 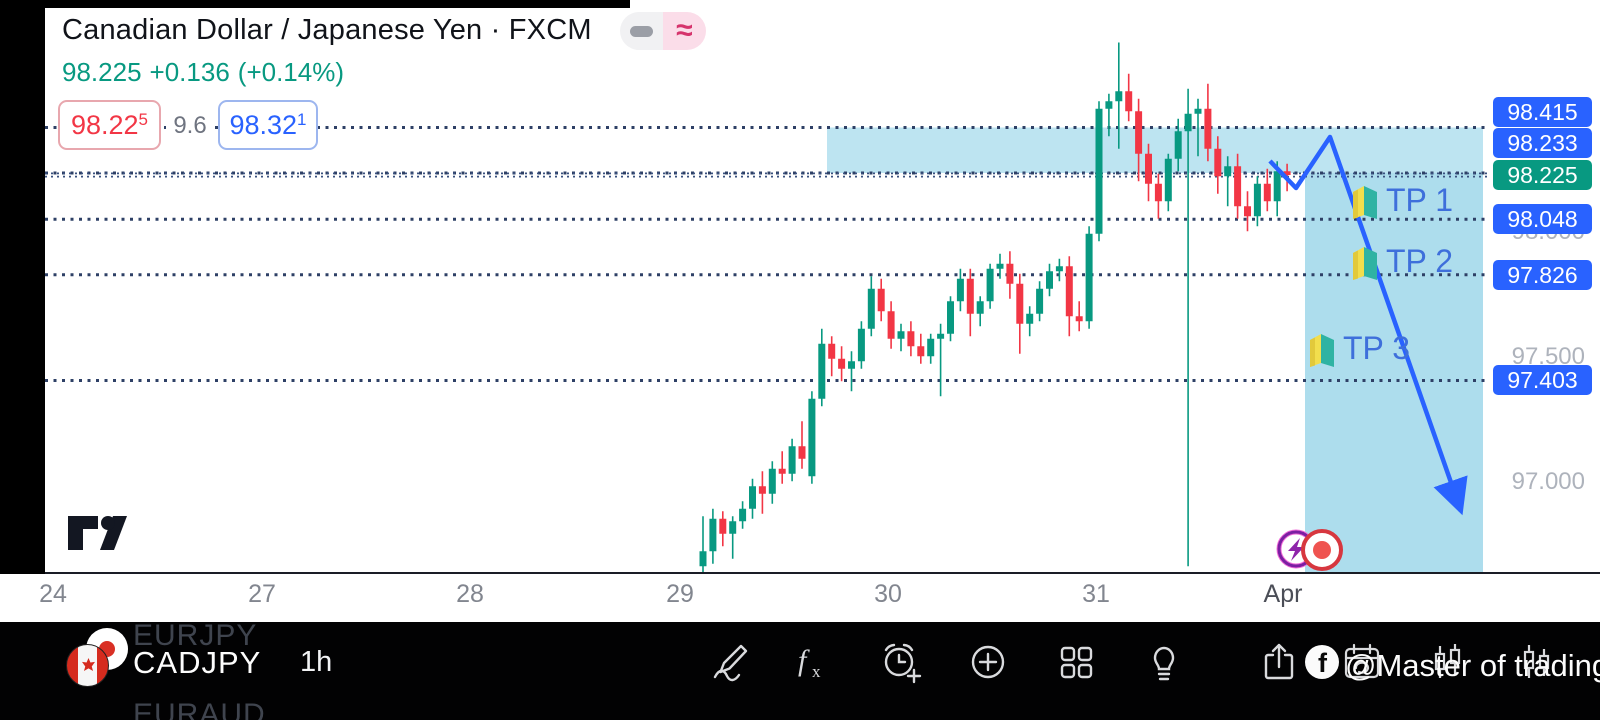 What do you see at coordinates (1542, 112) in the screenshot?
I see `price-chip-98.415: 98.415` at bounding box center [1542, 112].